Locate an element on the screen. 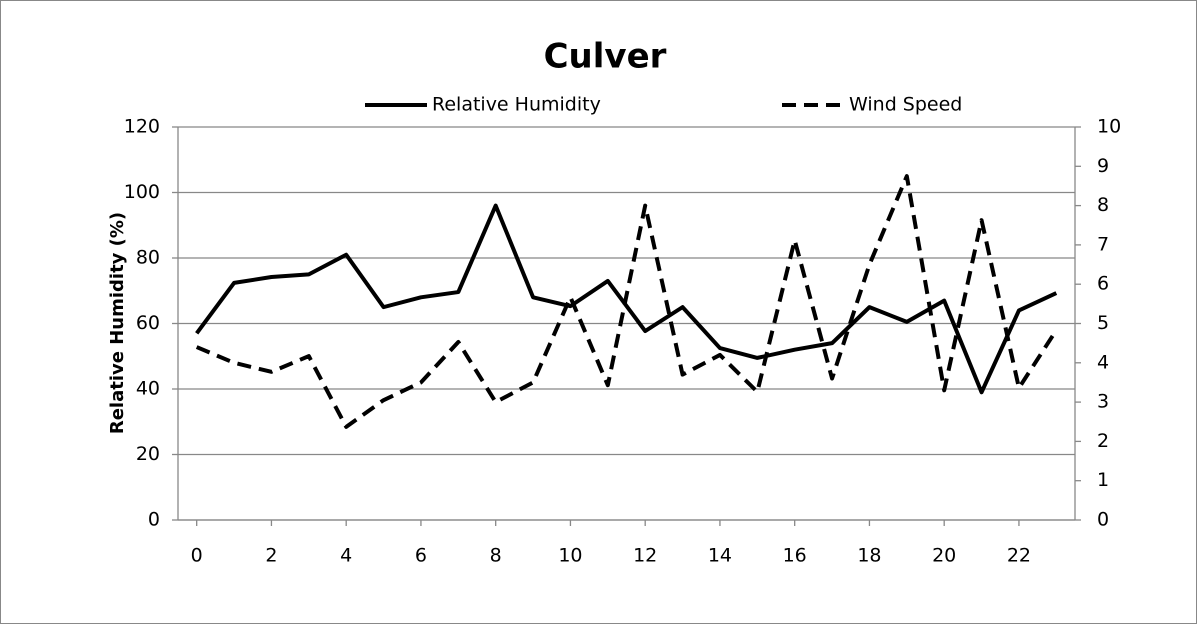 Image resolution: width=1197 pixels, height=624 pixels. legend-label: Relative Humidity is located at coordinates (516, 105).